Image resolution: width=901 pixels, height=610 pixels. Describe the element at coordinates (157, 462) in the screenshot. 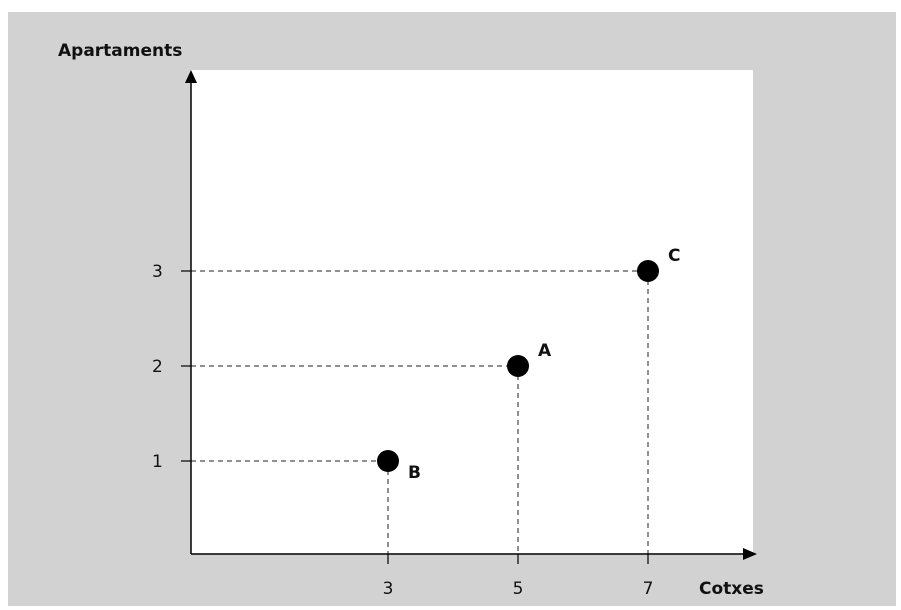

I see `y-tick-label: 1` at that location.